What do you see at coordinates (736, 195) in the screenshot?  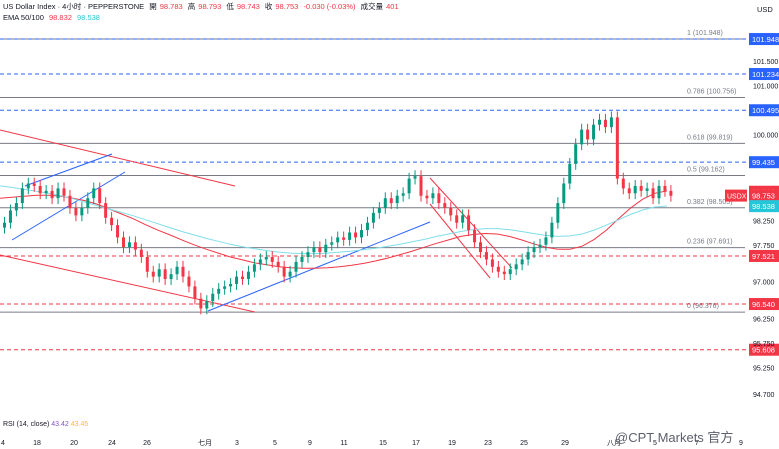 I see `symbol-tag` at bounding box center [736, 195].